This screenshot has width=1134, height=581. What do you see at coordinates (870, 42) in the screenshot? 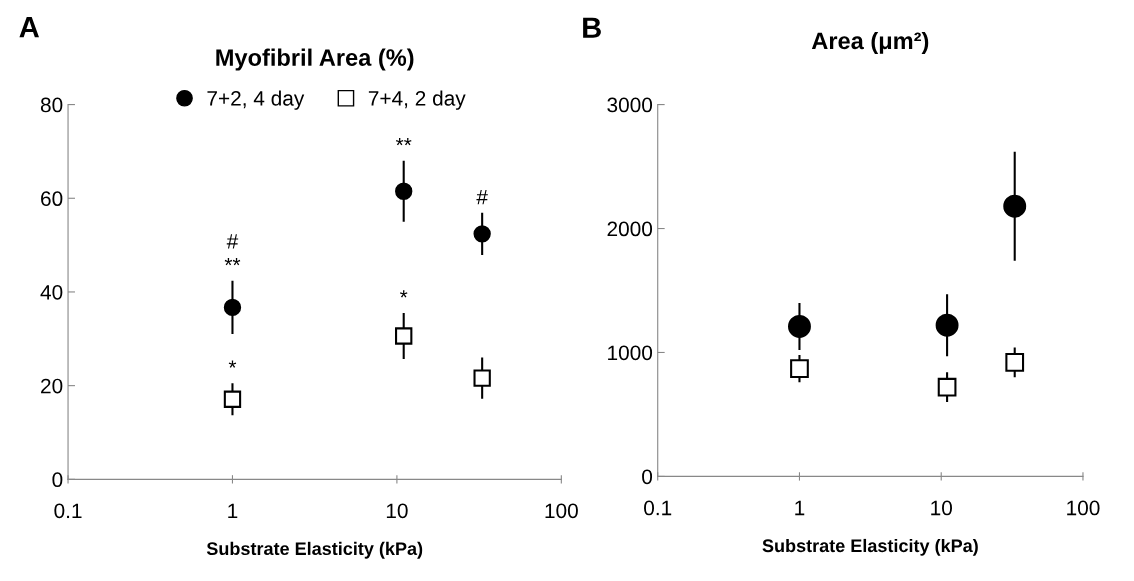
I see `chart-title: Area (μm²)` at bounding box center [870, 42].